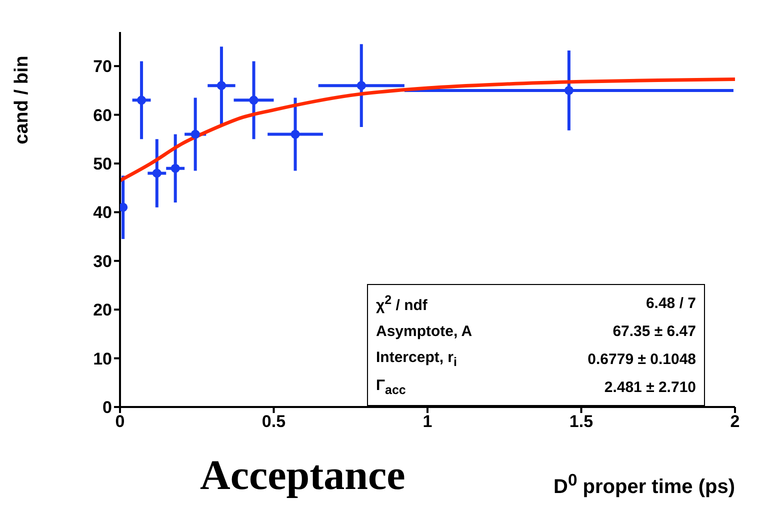  Describe the element at coordinates (102, 358) in the screenshot. I see `y-tick-label: 10` at that location.